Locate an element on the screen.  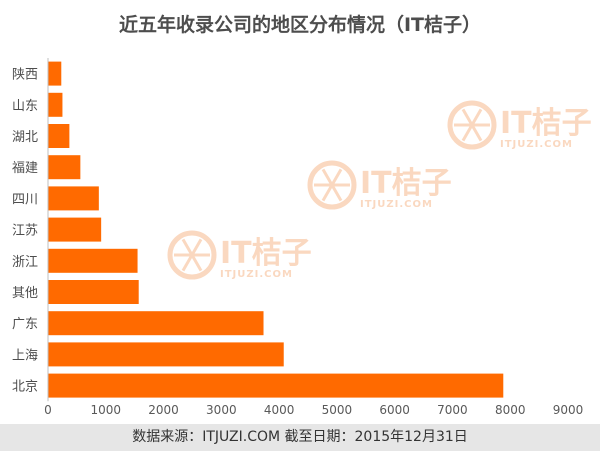
source-footer: 数据来源：ITJUZI.COM 截至日期：2015年12月31日 is located at coordinates (300, 437).